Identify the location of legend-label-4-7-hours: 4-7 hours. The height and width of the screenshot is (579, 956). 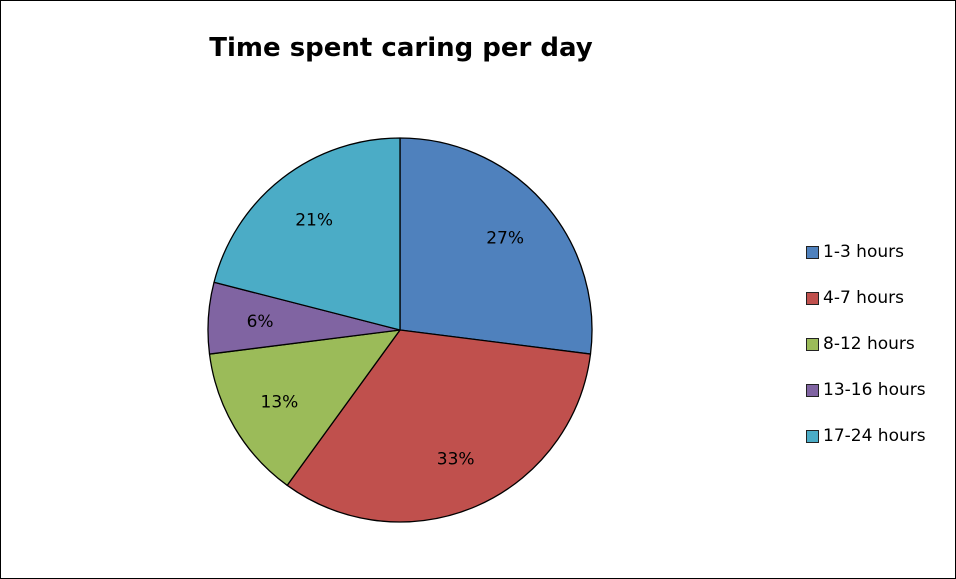
(863, 298).